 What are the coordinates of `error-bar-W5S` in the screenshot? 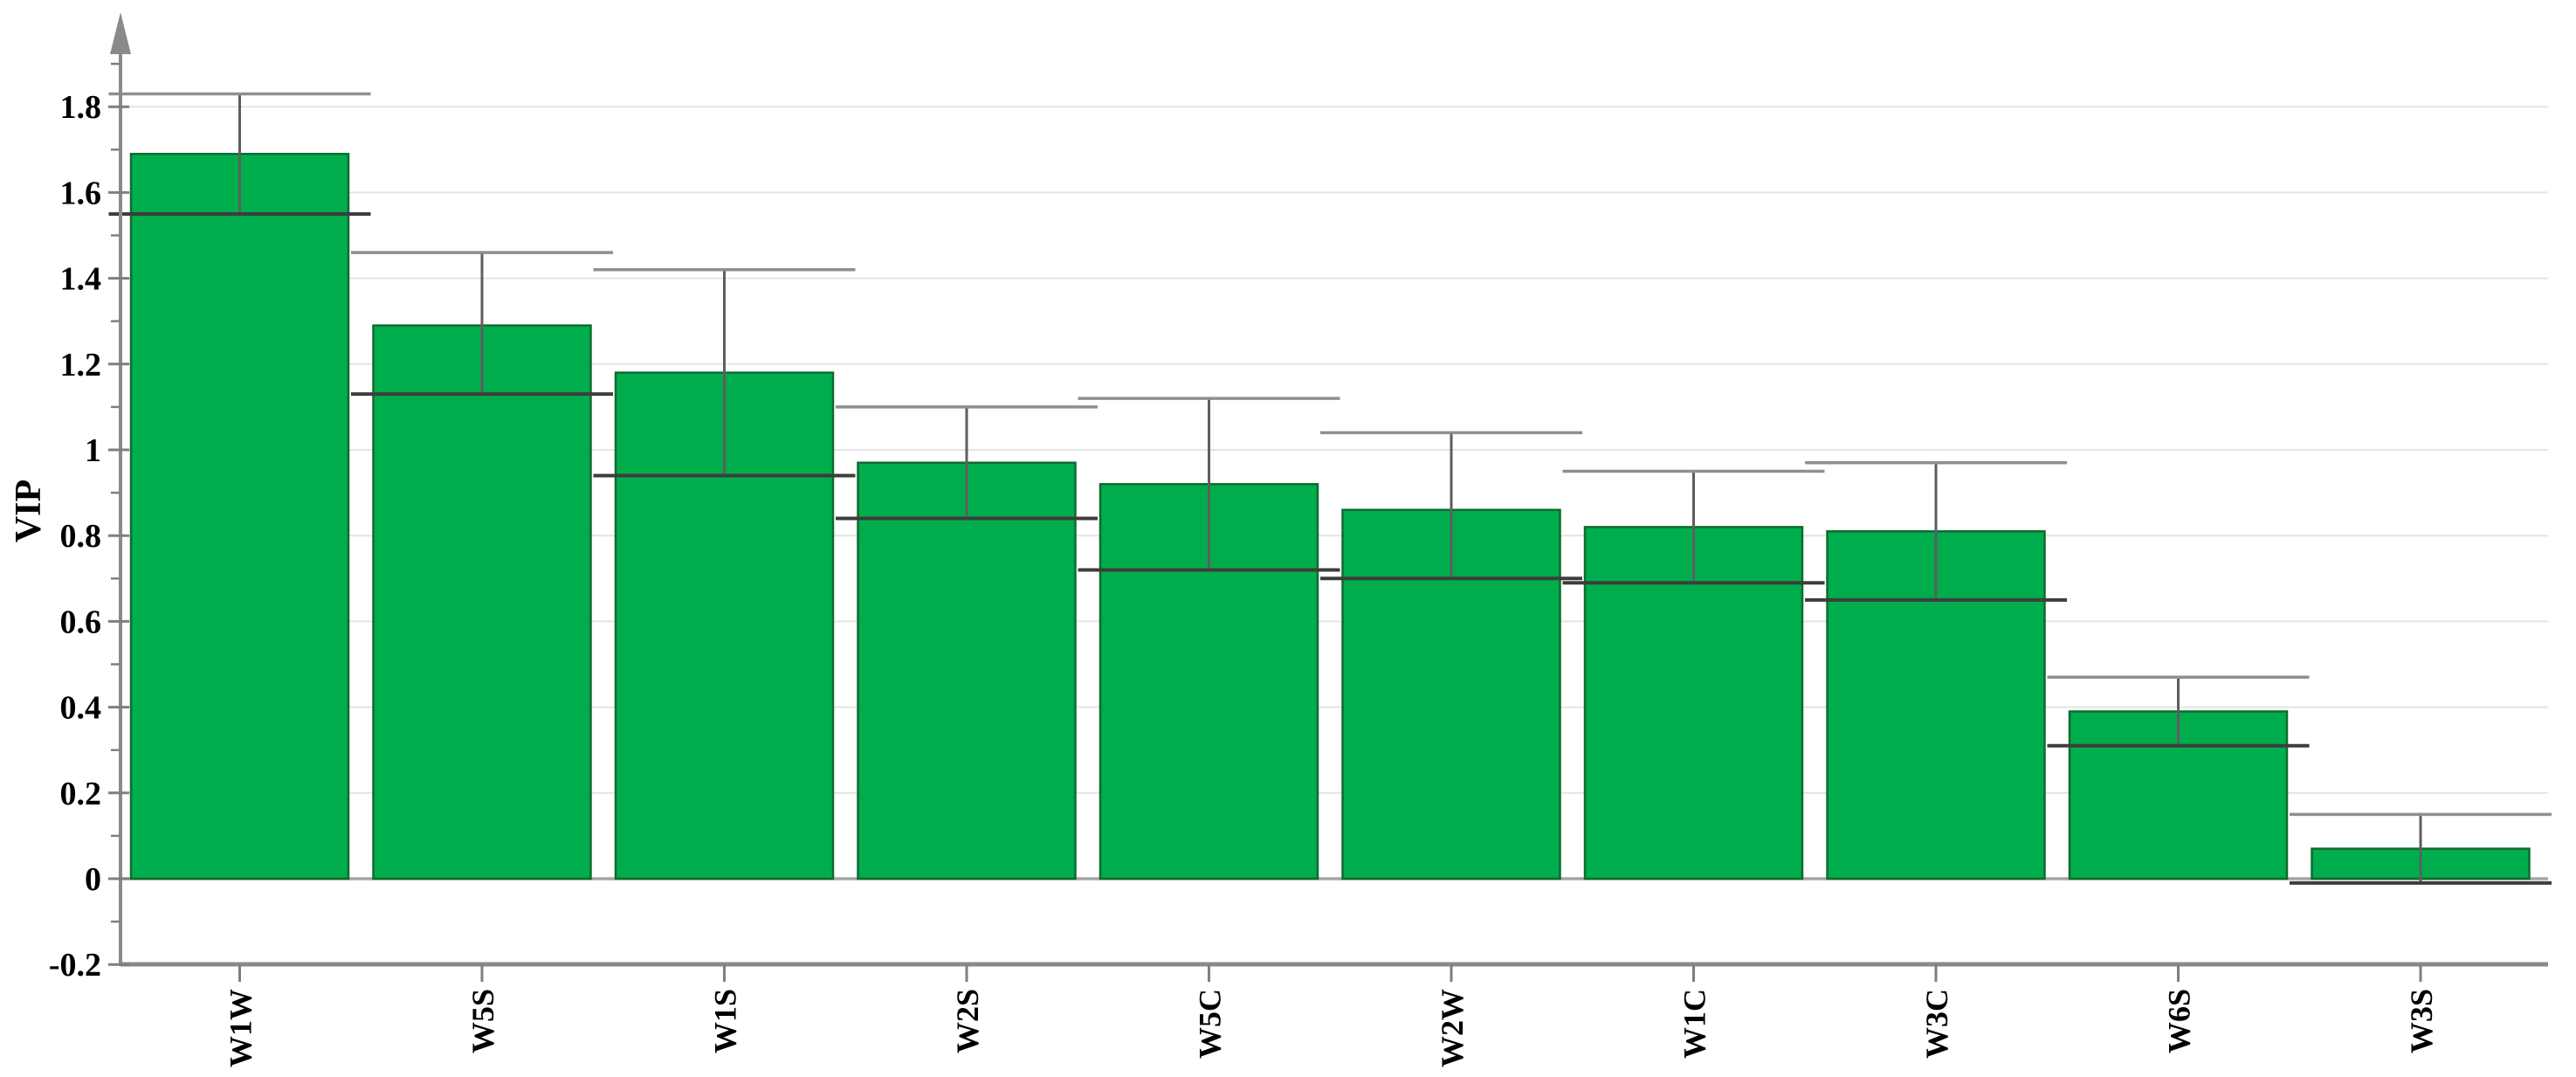 It's located at (482, 324).